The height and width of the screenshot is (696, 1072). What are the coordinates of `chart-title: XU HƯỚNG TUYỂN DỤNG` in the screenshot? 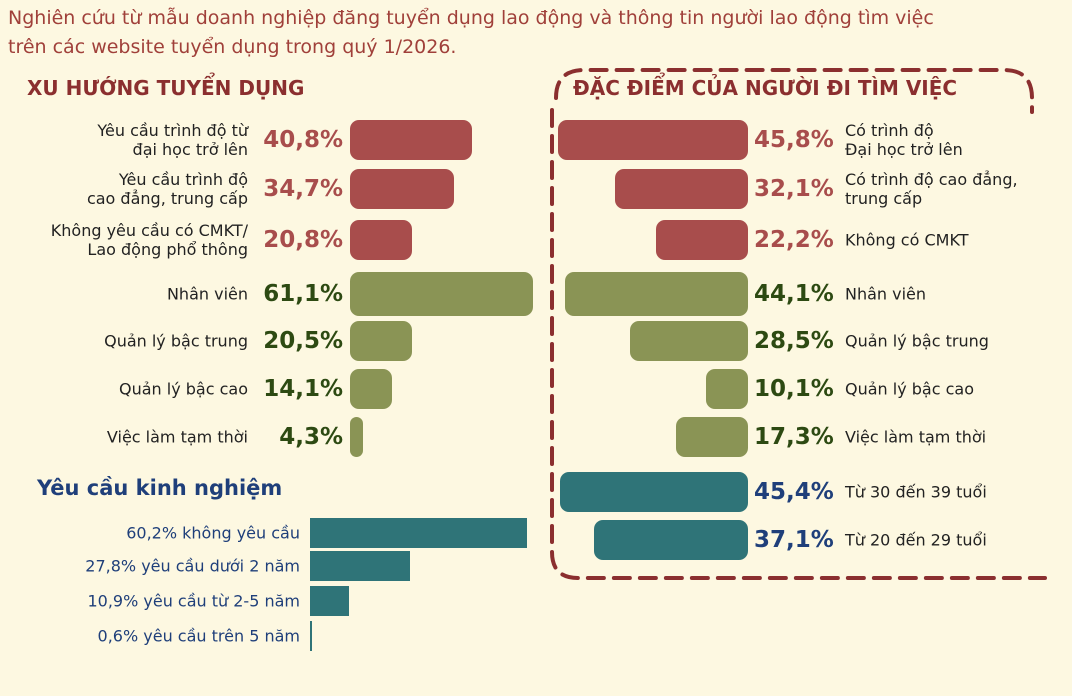 It's located at (166, 88).